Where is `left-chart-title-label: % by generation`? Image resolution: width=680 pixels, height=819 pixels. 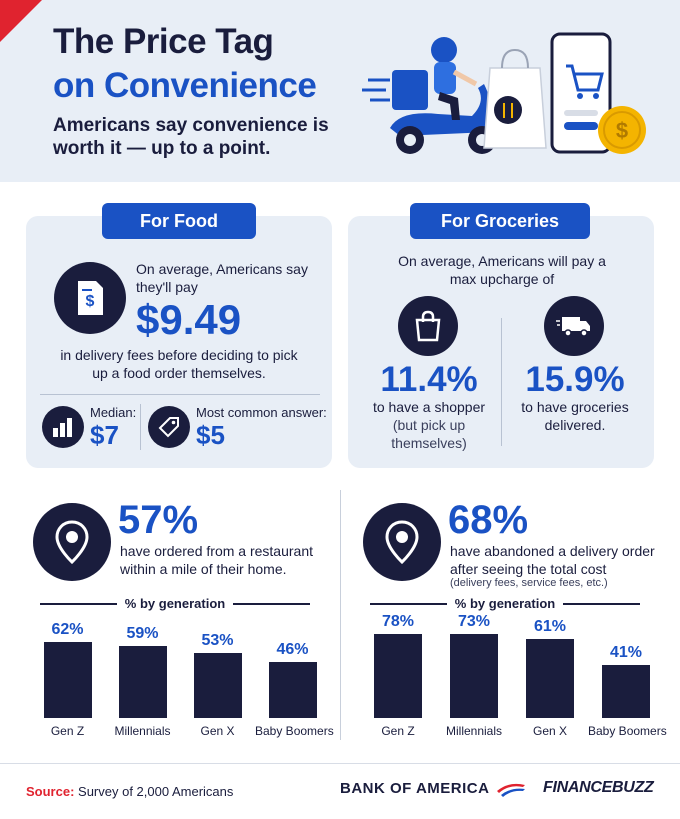
left-chart-title-label: % by generation is located at coordinates (175, 603).